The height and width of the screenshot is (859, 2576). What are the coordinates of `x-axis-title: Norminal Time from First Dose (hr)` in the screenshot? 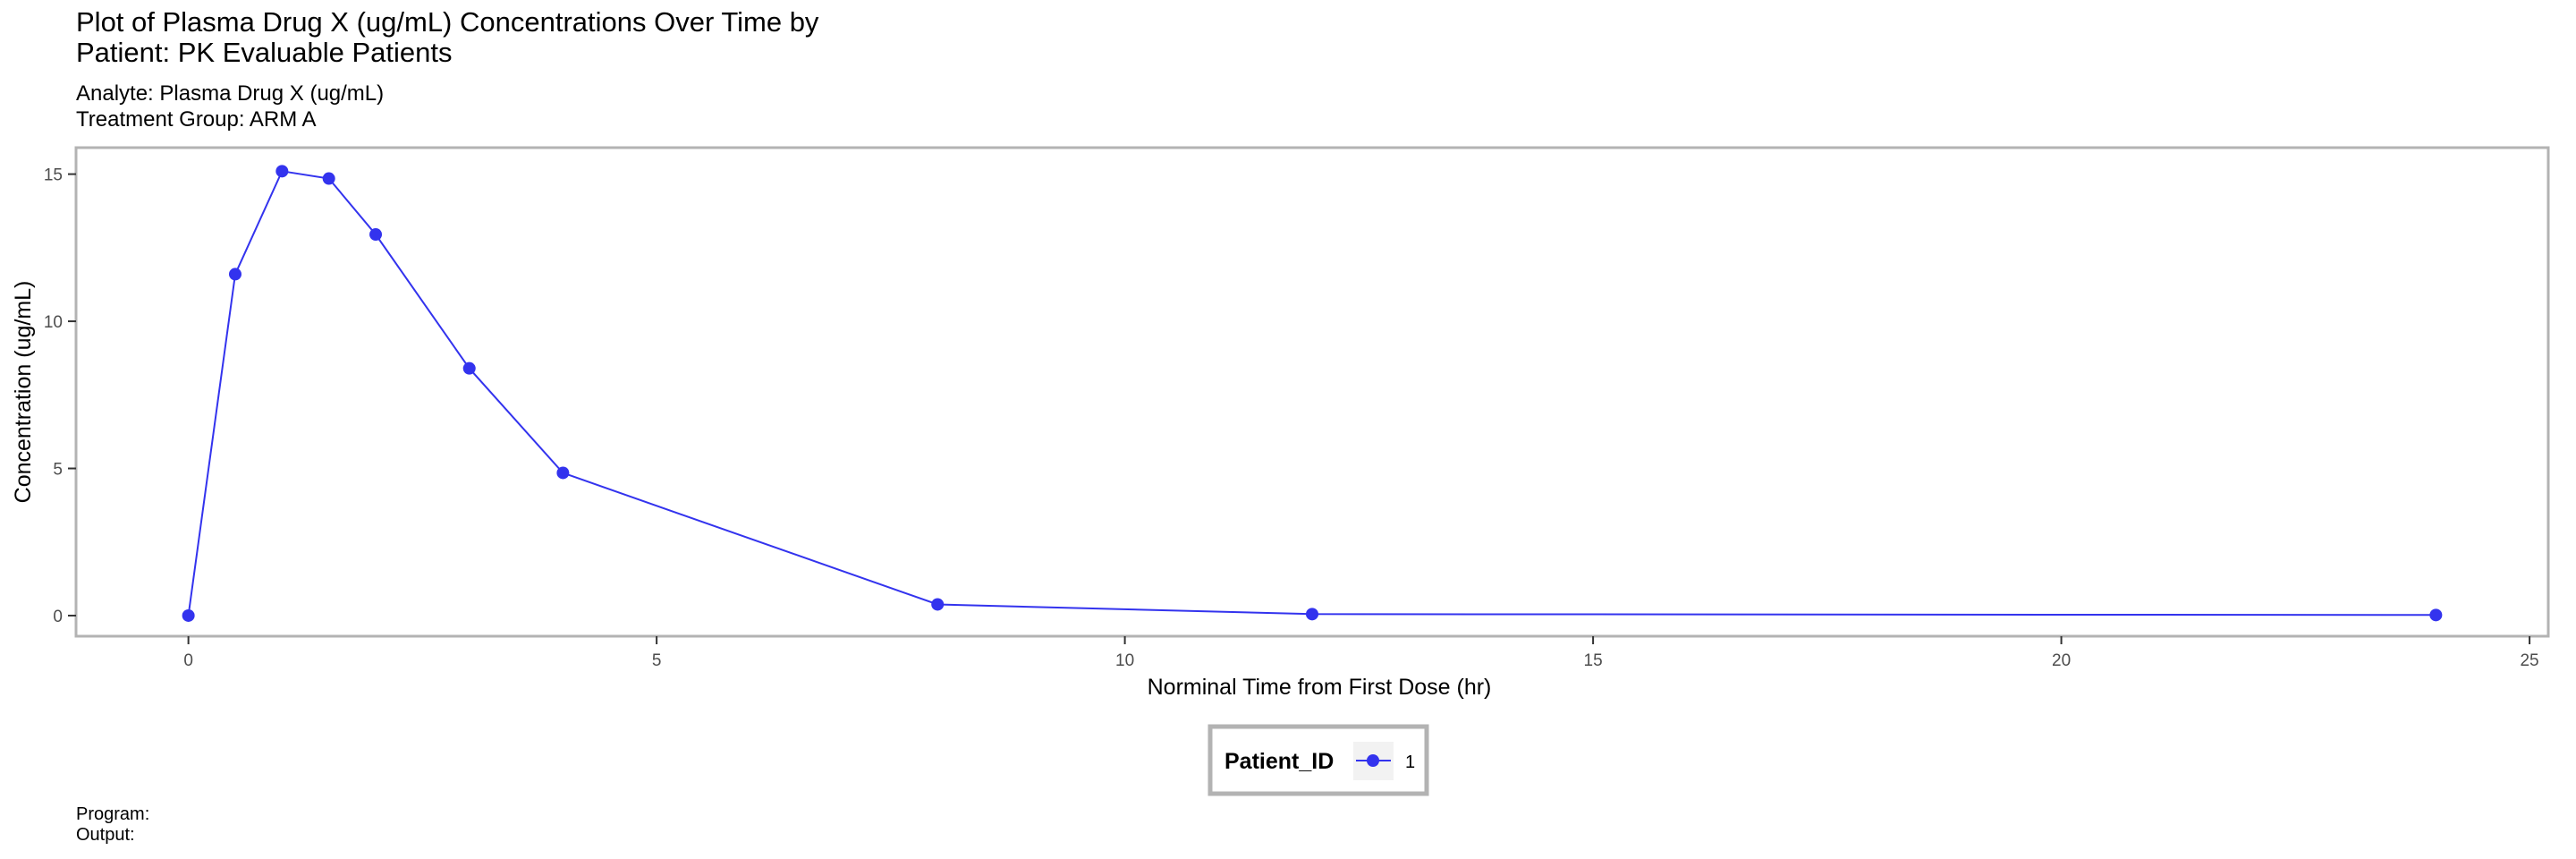 It's located at (1320, 687).